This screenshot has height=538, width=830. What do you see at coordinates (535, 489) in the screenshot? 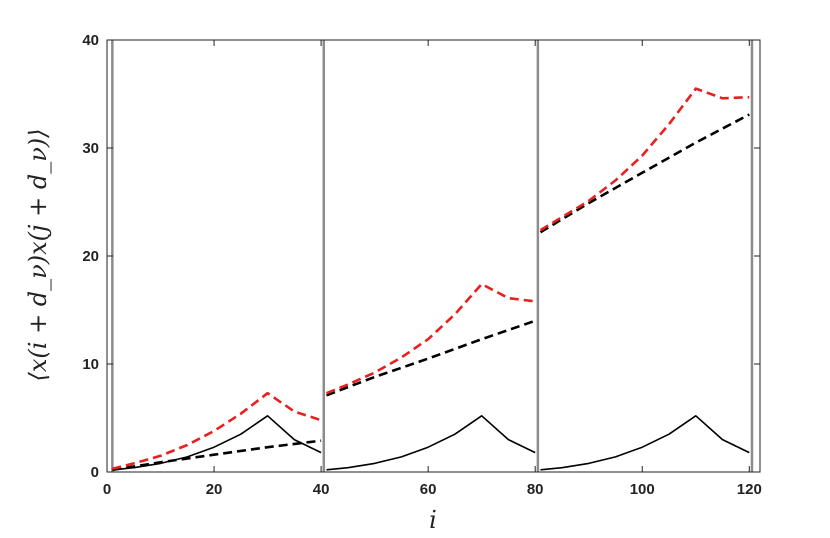
I see `x-tick-label-4: 80` at bounding box center [535, 489].